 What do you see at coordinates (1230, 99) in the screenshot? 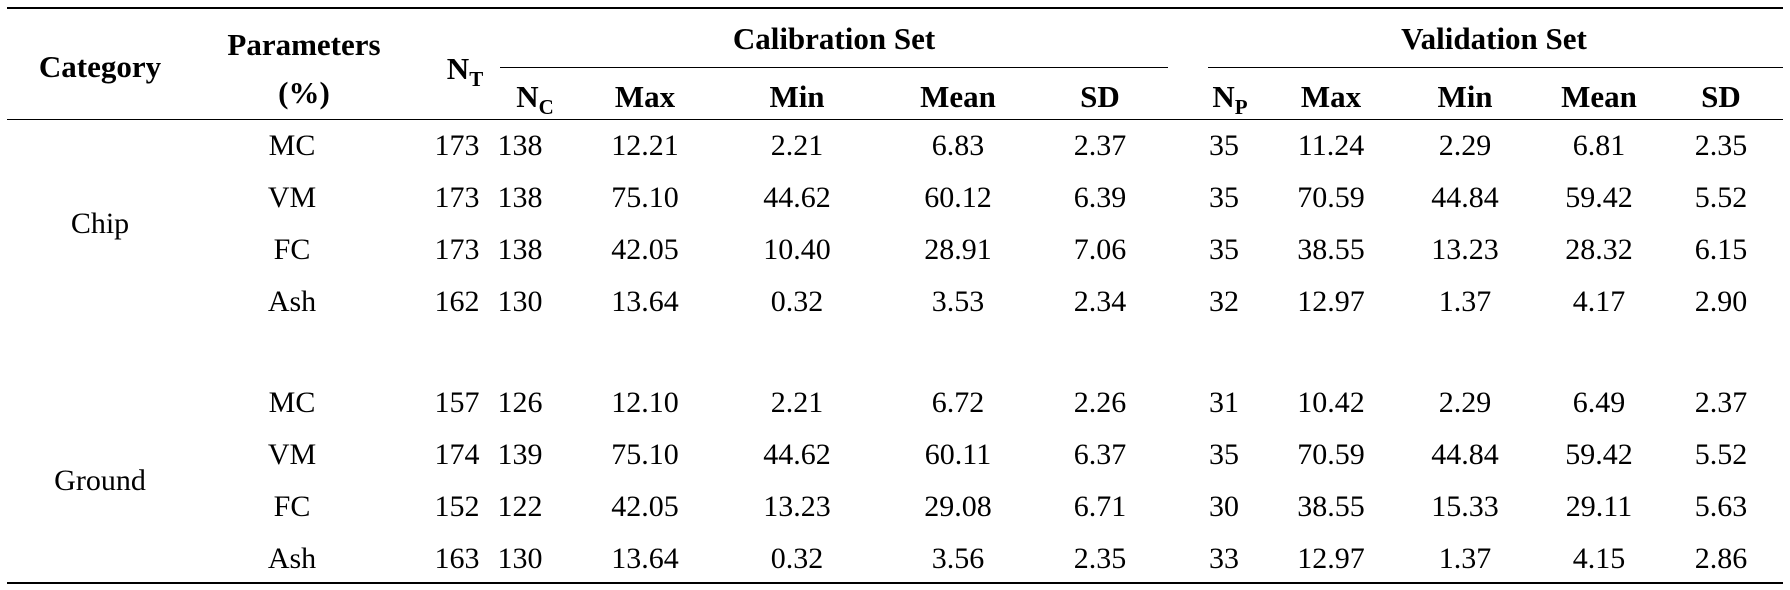
I see `header-np: NP` at bounding box center [1230, 99].